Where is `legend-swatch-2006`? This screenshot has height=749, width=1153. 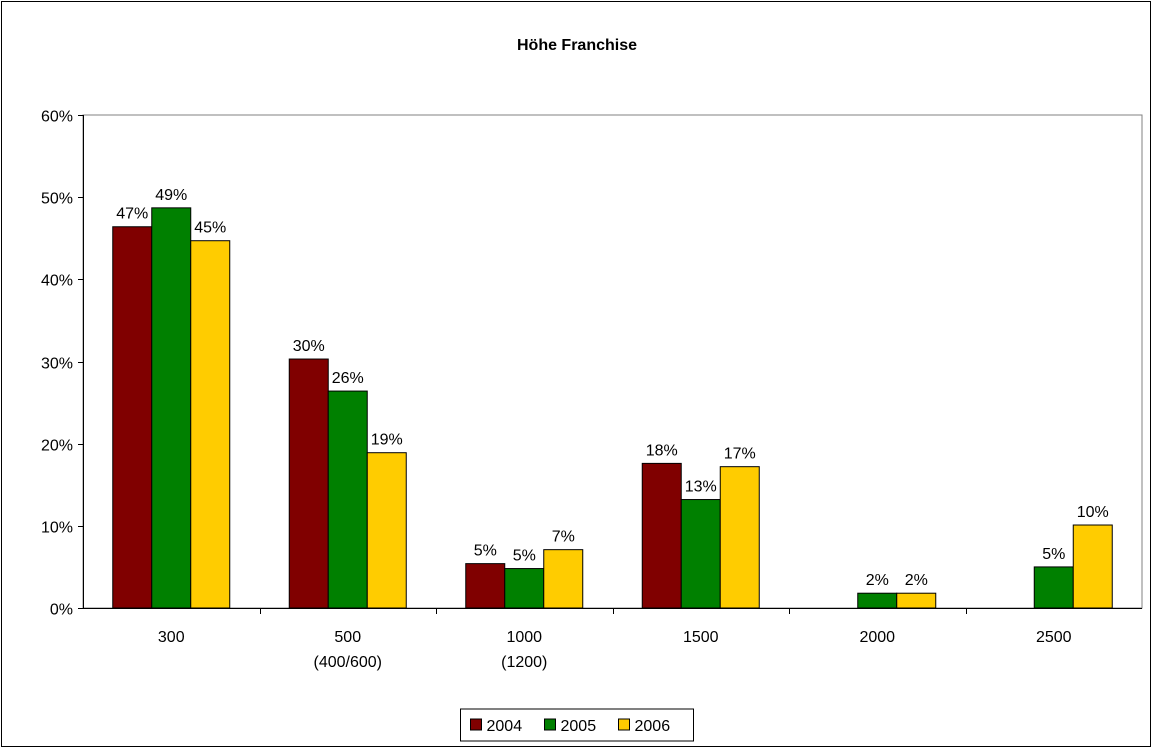 legend-swatch-2006 is located at coordinates (624, 724).